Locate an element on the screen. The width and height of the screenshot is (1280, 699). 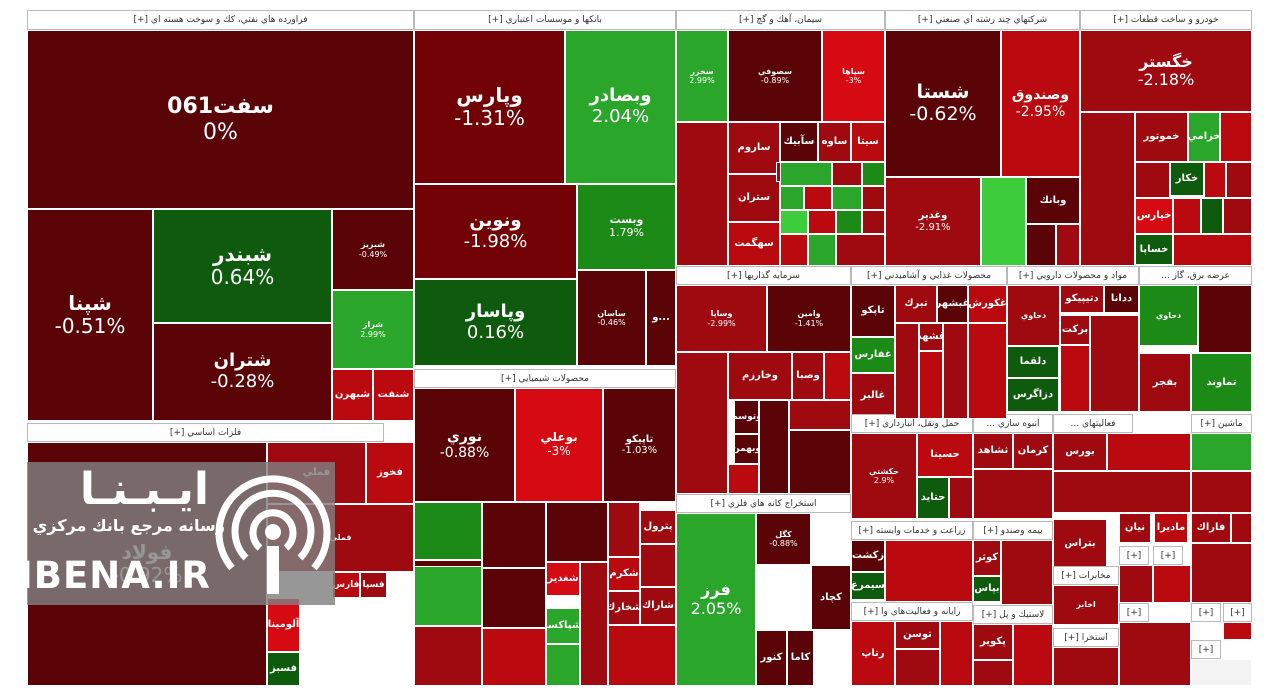
sector-header-plastic: لاستيك و پل [+] is located at coordinates (1013, 614).